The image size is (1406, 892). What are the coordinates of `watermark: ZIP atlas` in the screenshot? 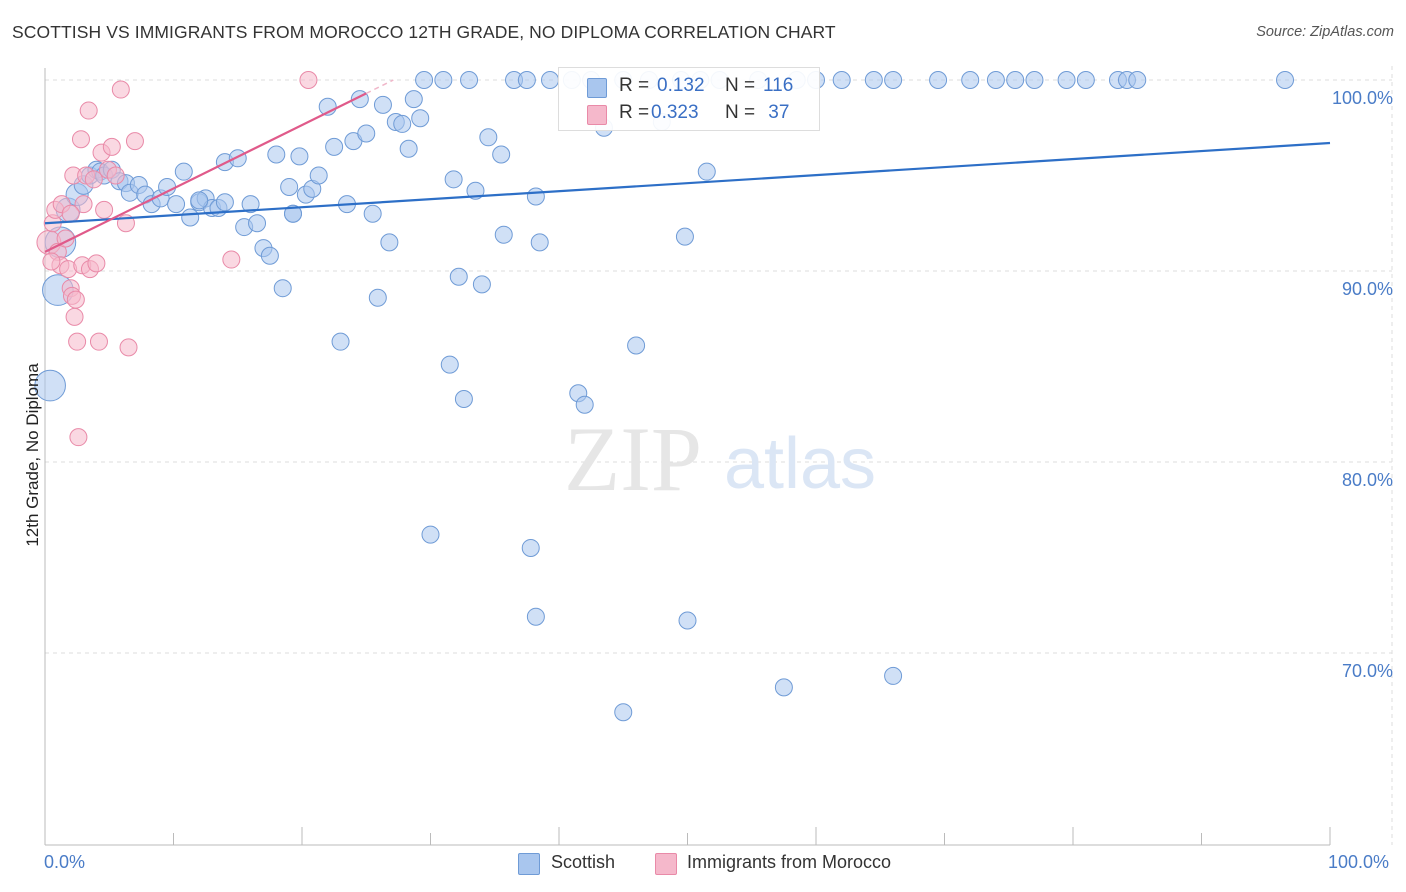 It's located at (720, 459).